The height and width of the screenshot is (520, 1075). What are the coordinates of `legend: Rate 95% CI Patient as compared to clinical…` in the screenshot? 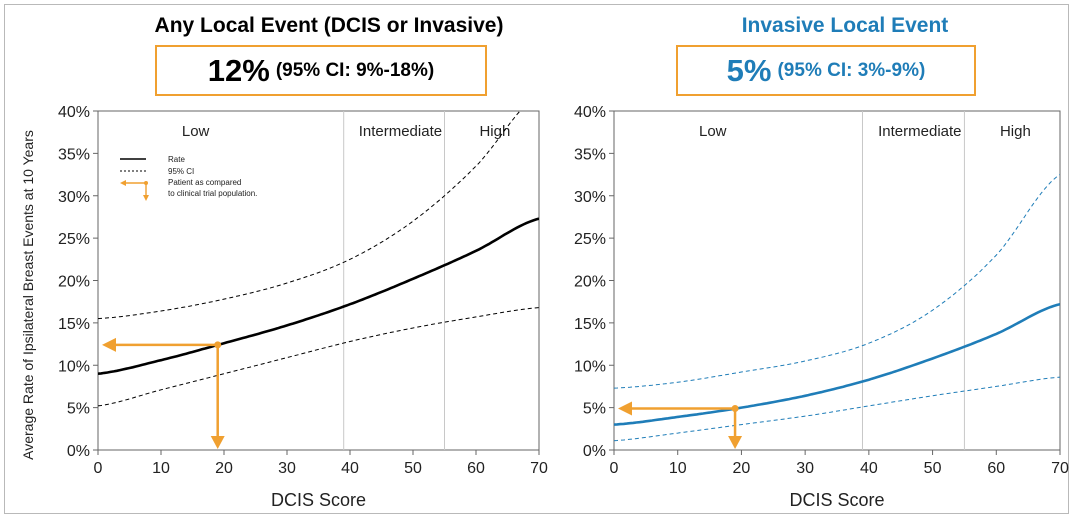 It's located at (188, 178).